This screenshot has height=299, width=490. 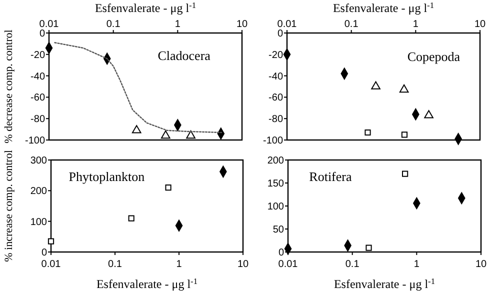 What do you see at coordinates (184, 55) in the screenshot?
I see `text: Cladocera` at bounding box center [184, 55].